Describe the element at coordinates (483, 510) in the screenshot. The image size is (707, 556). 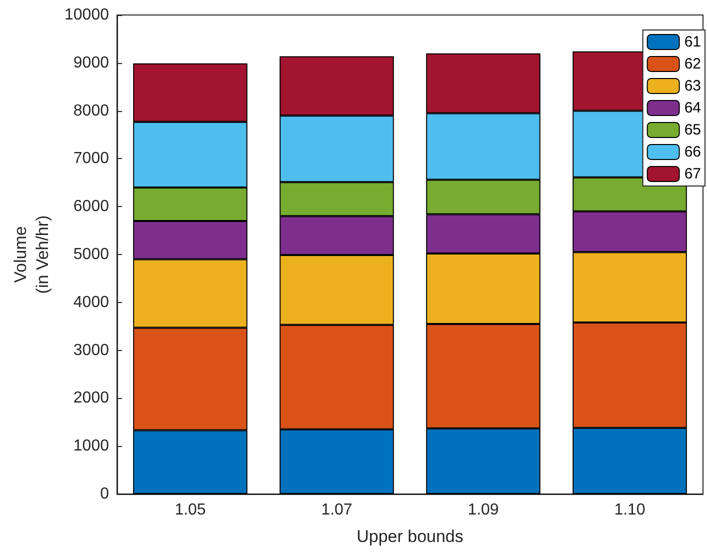
I see `x-tick-label: 1.09` at that location.